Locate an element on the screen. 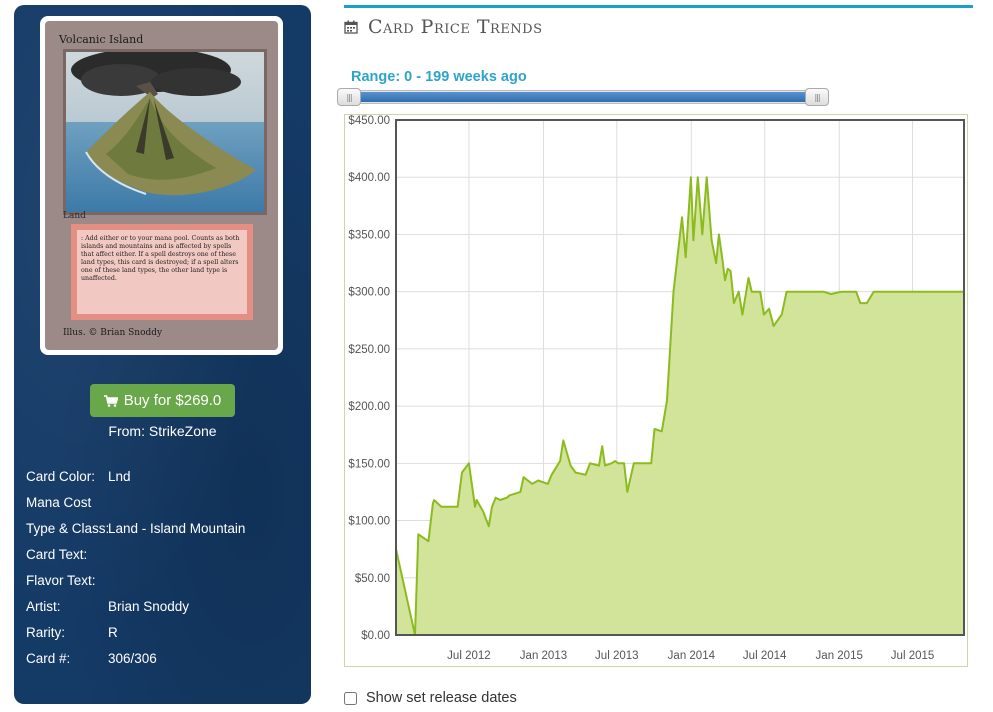 Image resolution: width=993 pixels, height=712 pixels. x-tick-label: Jul 2013 is located at coordinates (616, 656).